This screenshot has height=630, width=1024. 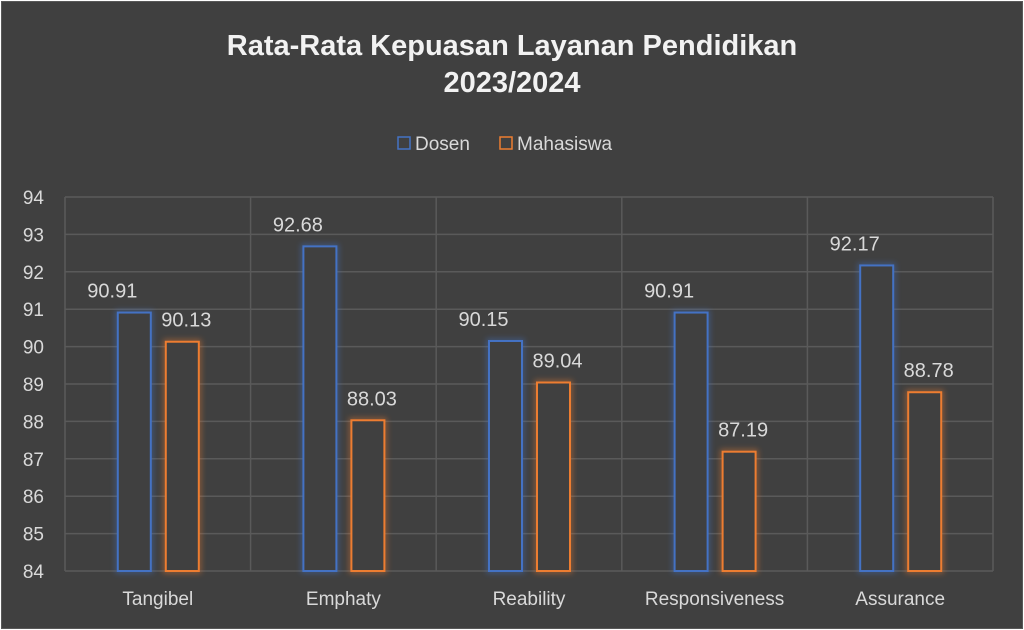 What do you see at coordinates (33, 235) in the screenshot?
I see `y-tick-label: 93` at bounding box center [33, 235].